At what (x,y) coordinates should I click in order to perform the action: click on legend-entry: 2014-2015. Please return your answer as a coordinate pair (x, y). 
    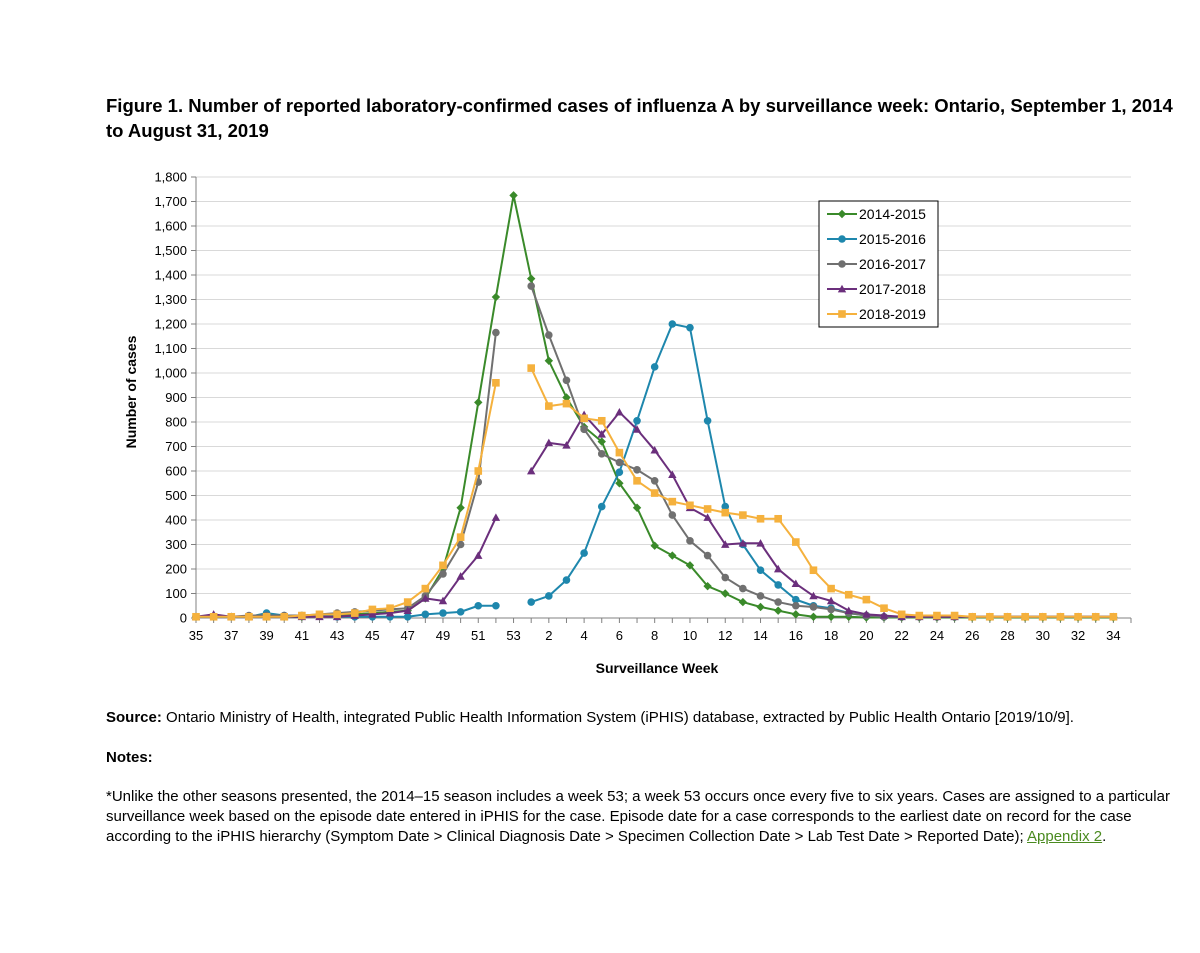
    Looking at the image, I should click on (876, 214).